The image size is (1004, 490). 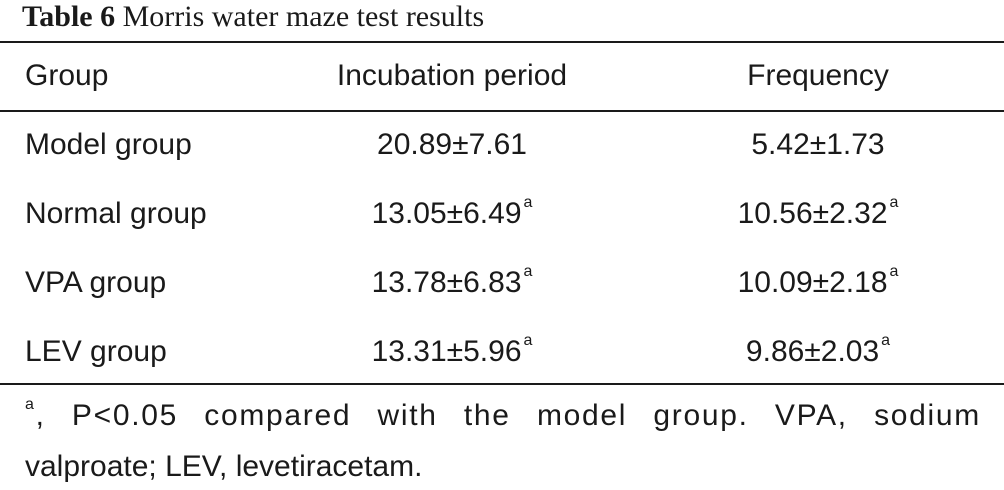 What do you see at coordinates (303, 16) in the screenshot?
I see `table-caption-title: Morris water maze test results` at bounding box center [303, 16].